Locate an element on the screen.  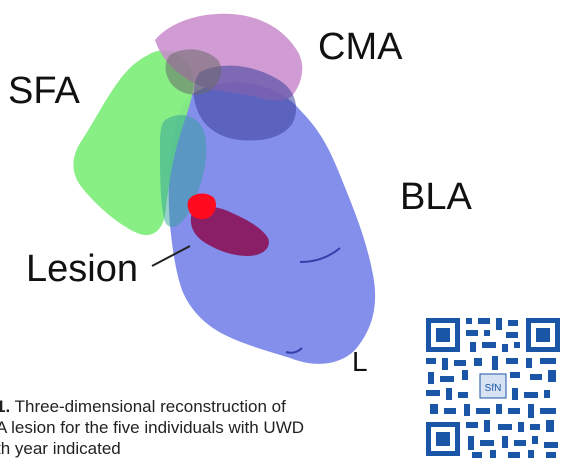
cma-label: CMA is located at coordinates (360, 47).